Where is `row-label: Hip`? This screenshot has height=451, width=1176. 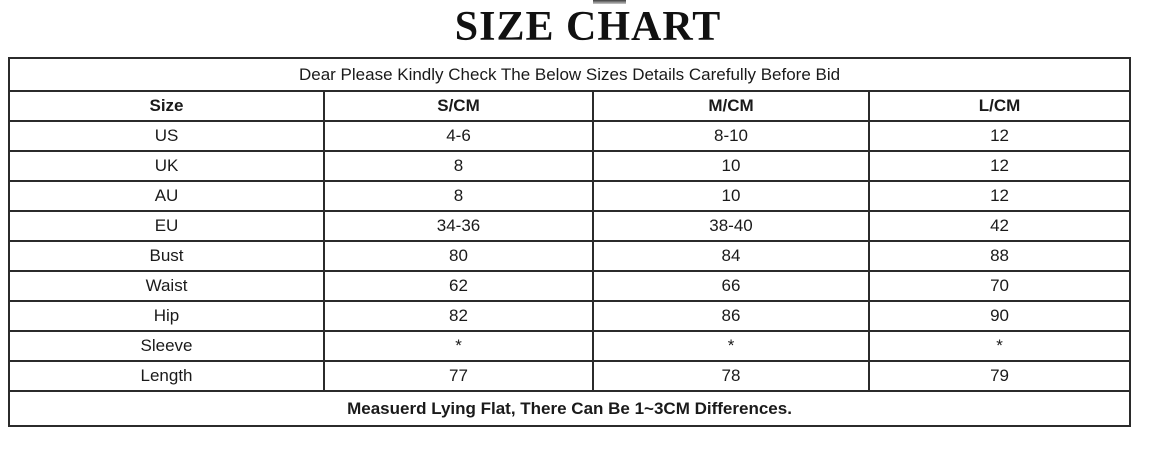 row-label: Hip is located at coordinates (166, 316).